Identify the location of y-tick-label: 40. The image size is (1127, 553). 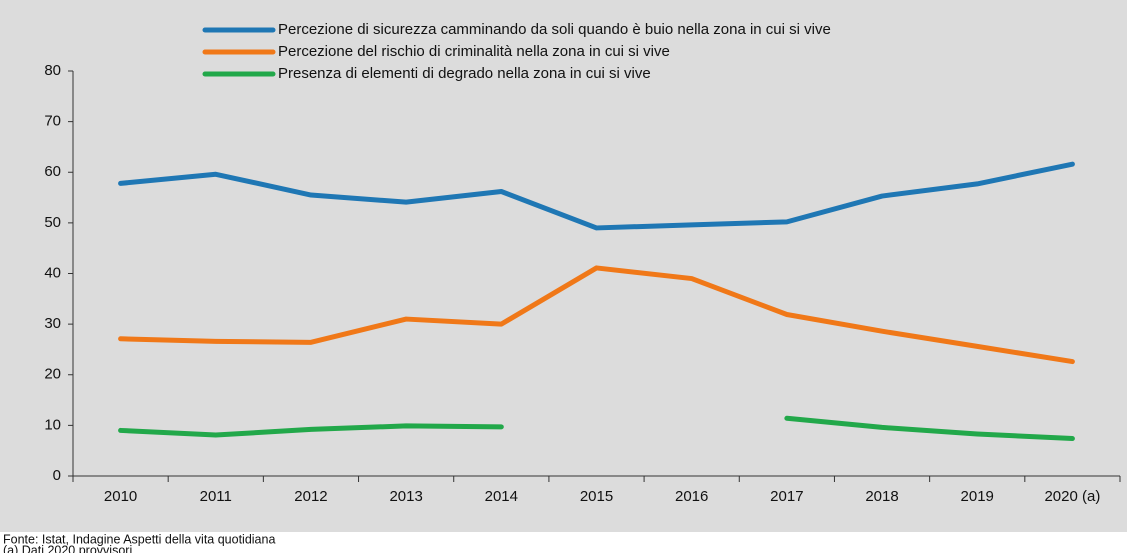
(52, 272).